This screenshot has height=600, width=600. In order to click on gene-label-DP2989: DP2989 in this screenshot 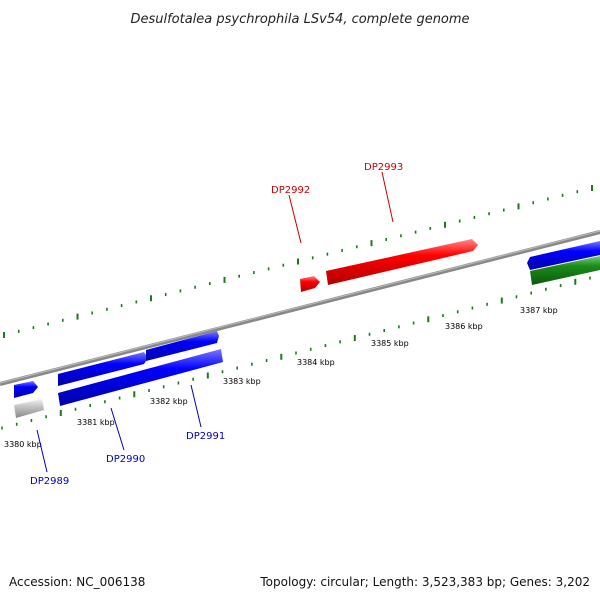, I will do `click(49, 481)`.